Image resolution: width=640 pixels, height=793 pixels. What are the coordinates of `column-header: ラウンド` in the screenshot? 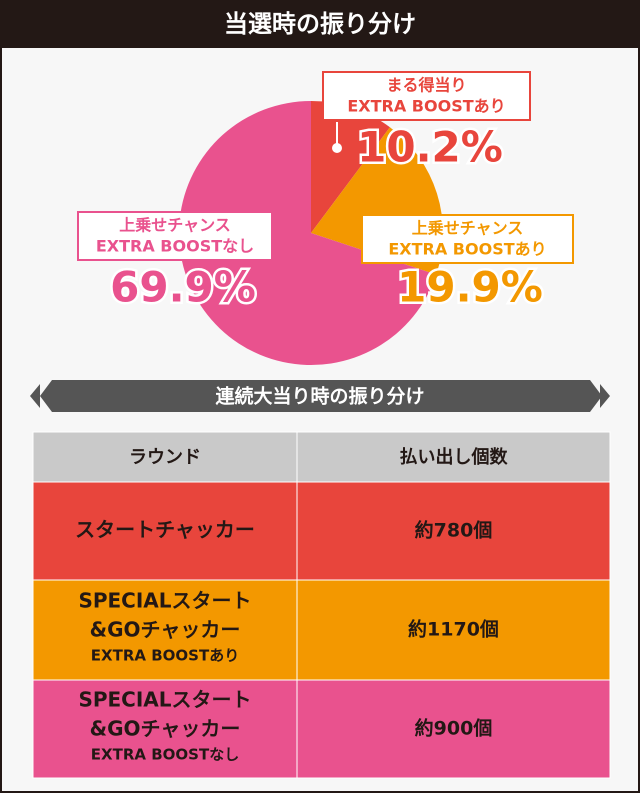 It's located at (165, 457).